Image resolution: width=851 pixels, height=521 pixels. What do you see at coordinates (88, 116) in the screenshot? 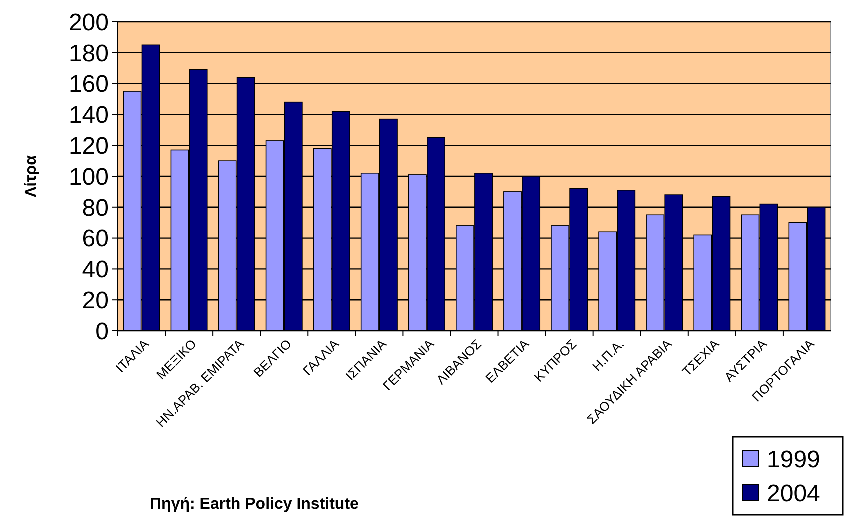
I see `y-tick-label: 140` at bounding box center [88, 116].